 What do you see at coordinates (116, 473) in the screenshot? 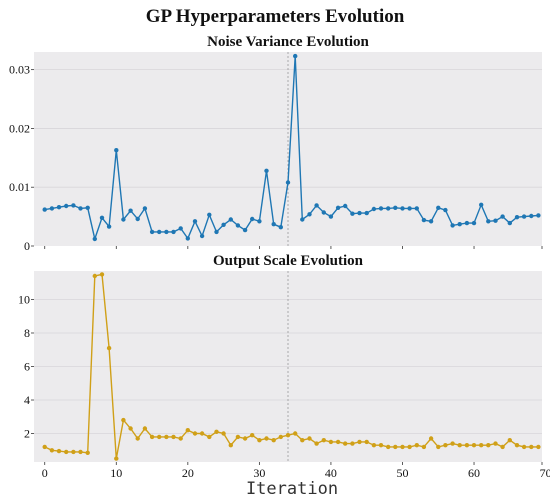
I see `scale-xtick-label: 10` at bounding box center [116, 473].